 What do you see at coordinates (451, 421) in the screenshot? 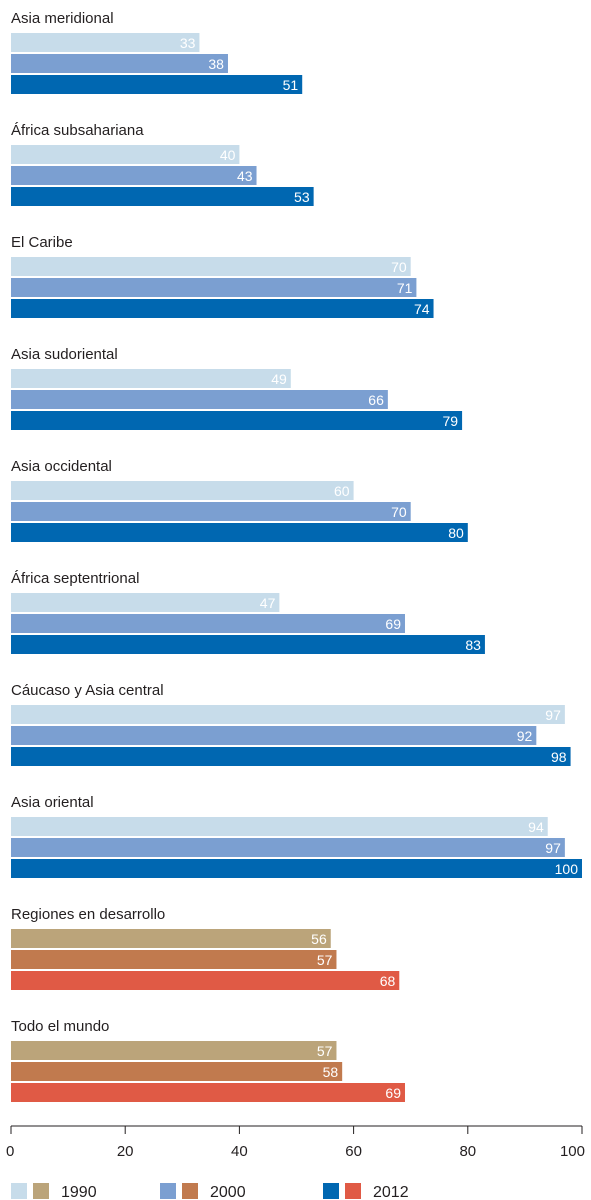
I see `bar-value-label: 79` at bounding box center [451, 421].